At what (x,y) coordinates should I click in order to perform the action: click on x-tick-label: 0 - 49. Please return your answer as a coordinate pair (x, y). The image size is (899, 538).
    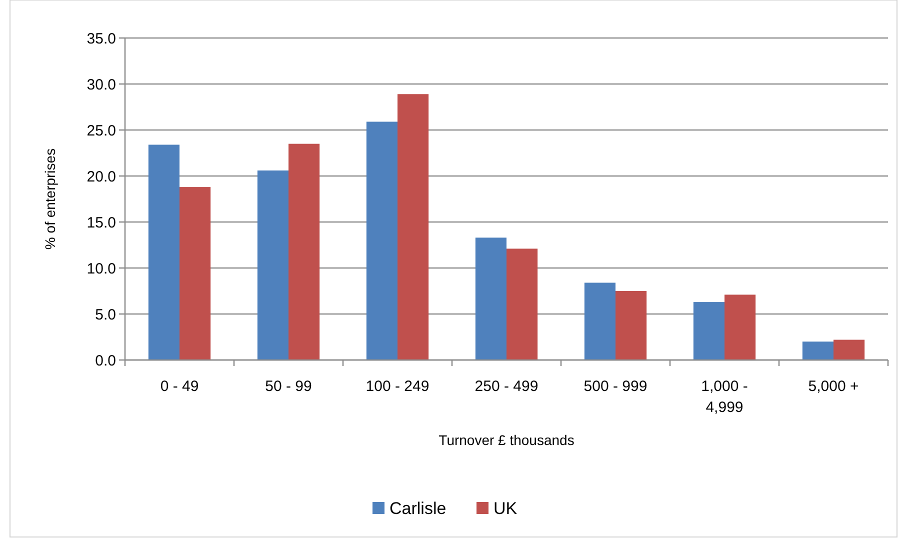
    Looking at the image, I should click on (179, 386).